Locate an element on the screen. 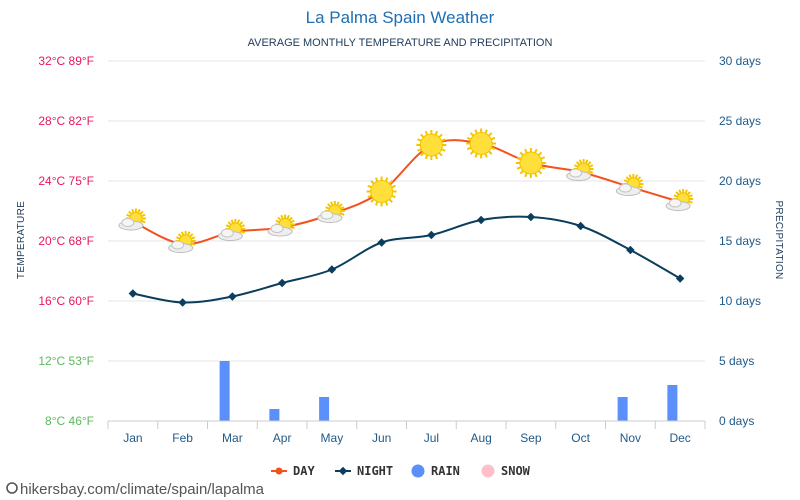  y-tick-label: 24°C 75°F is located at coordinates (66, 181).